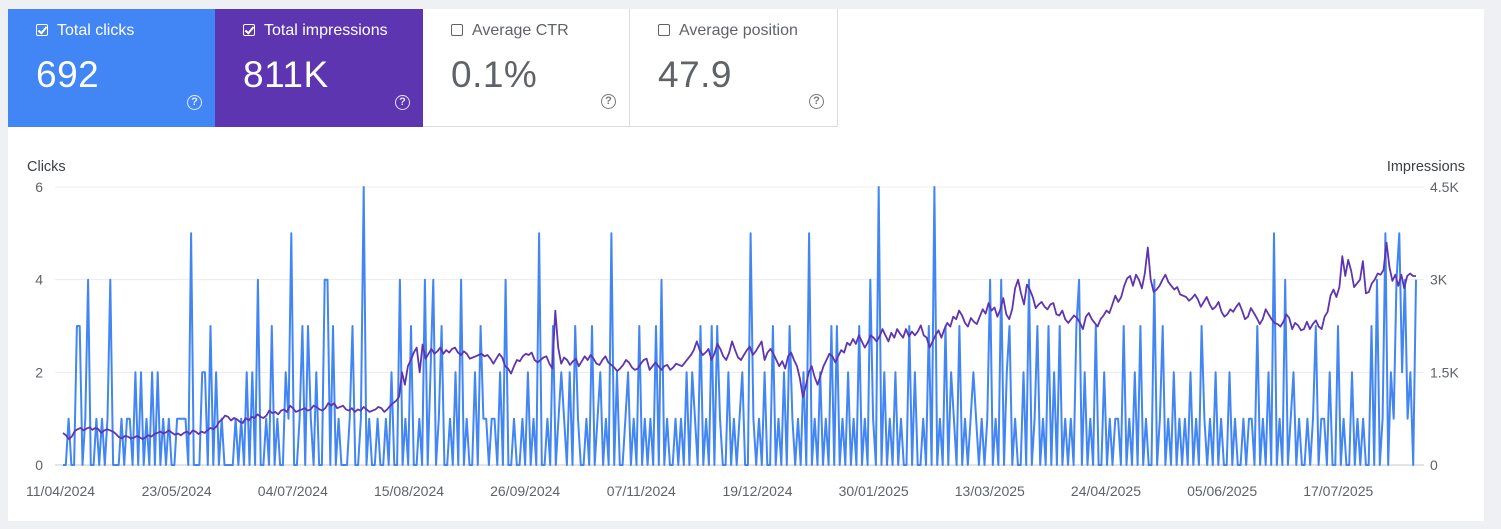 This screenshot has width=1501, height=529. What do you see at coordinates (46, 167) in the screenshot?
I see `y-axis-title-left: Clicks` at bounding box center [46, 167].